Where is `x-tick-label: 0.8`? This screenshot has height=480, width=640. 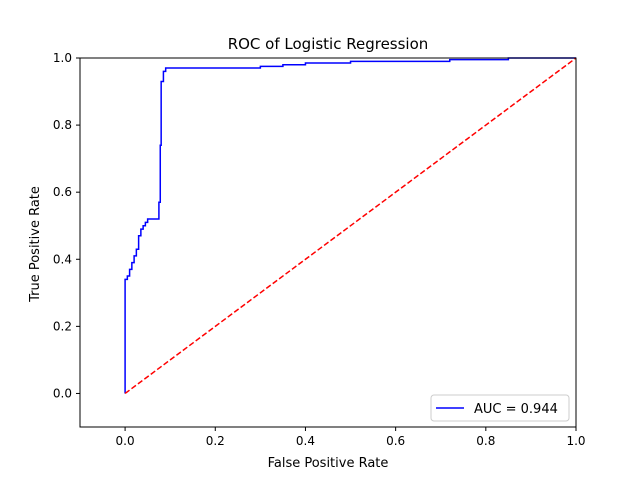 x-tick-label: 0.8 is located at coordinates (485, 441).